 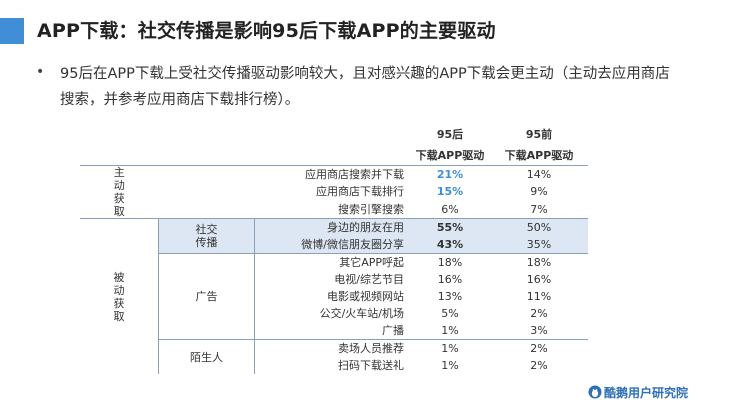 I want to click on subgroup-label-social: 社交 传播, so click(x=206, y=236).